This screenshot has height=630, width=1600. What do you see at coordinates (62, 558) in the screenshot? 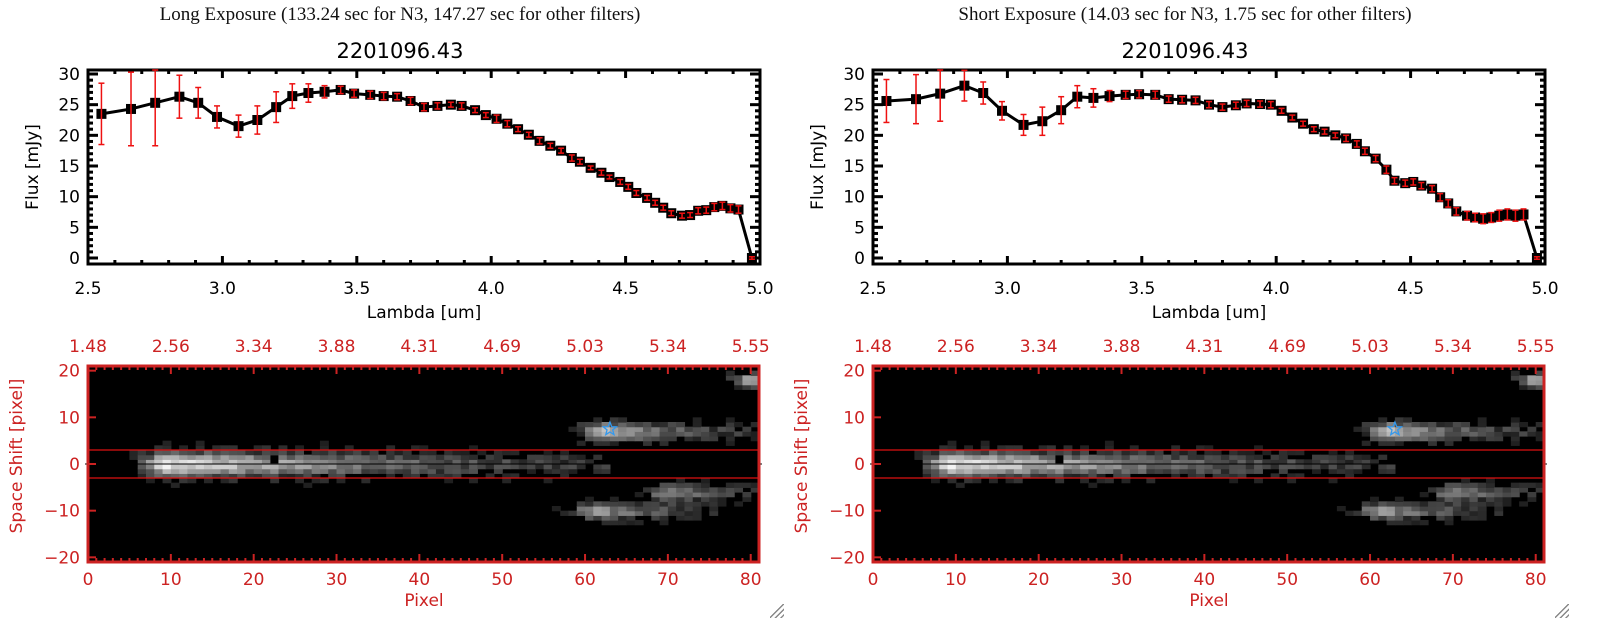
I see `y-tick-label: −20` at bounding box center [62, 558].